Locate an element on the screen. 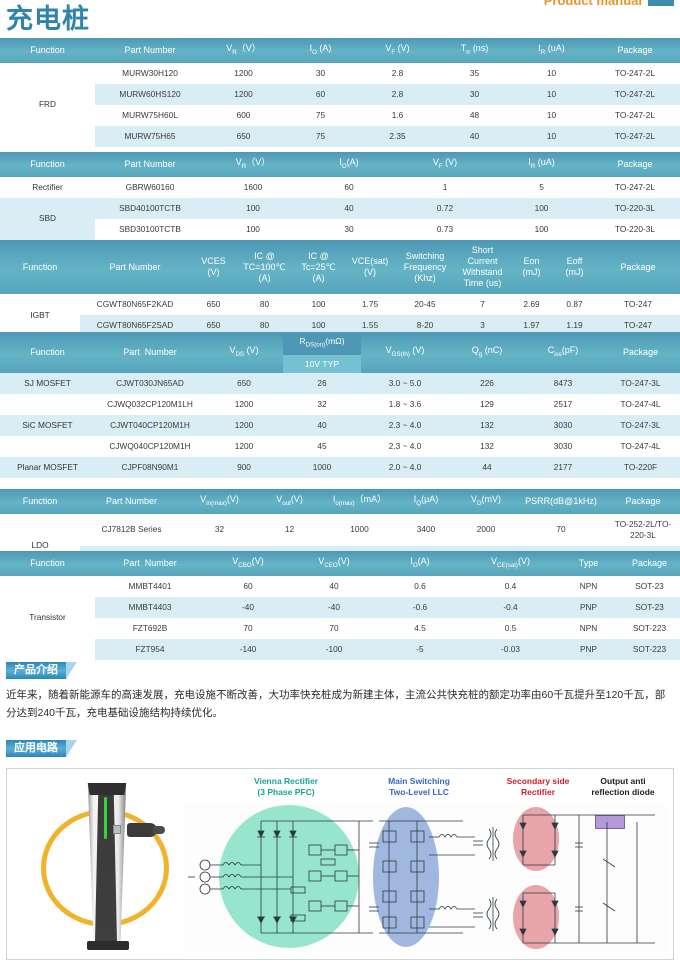 This screenshot has width=680, height=970. cell-vf: 2.35 is located at coordinates (397, 136).